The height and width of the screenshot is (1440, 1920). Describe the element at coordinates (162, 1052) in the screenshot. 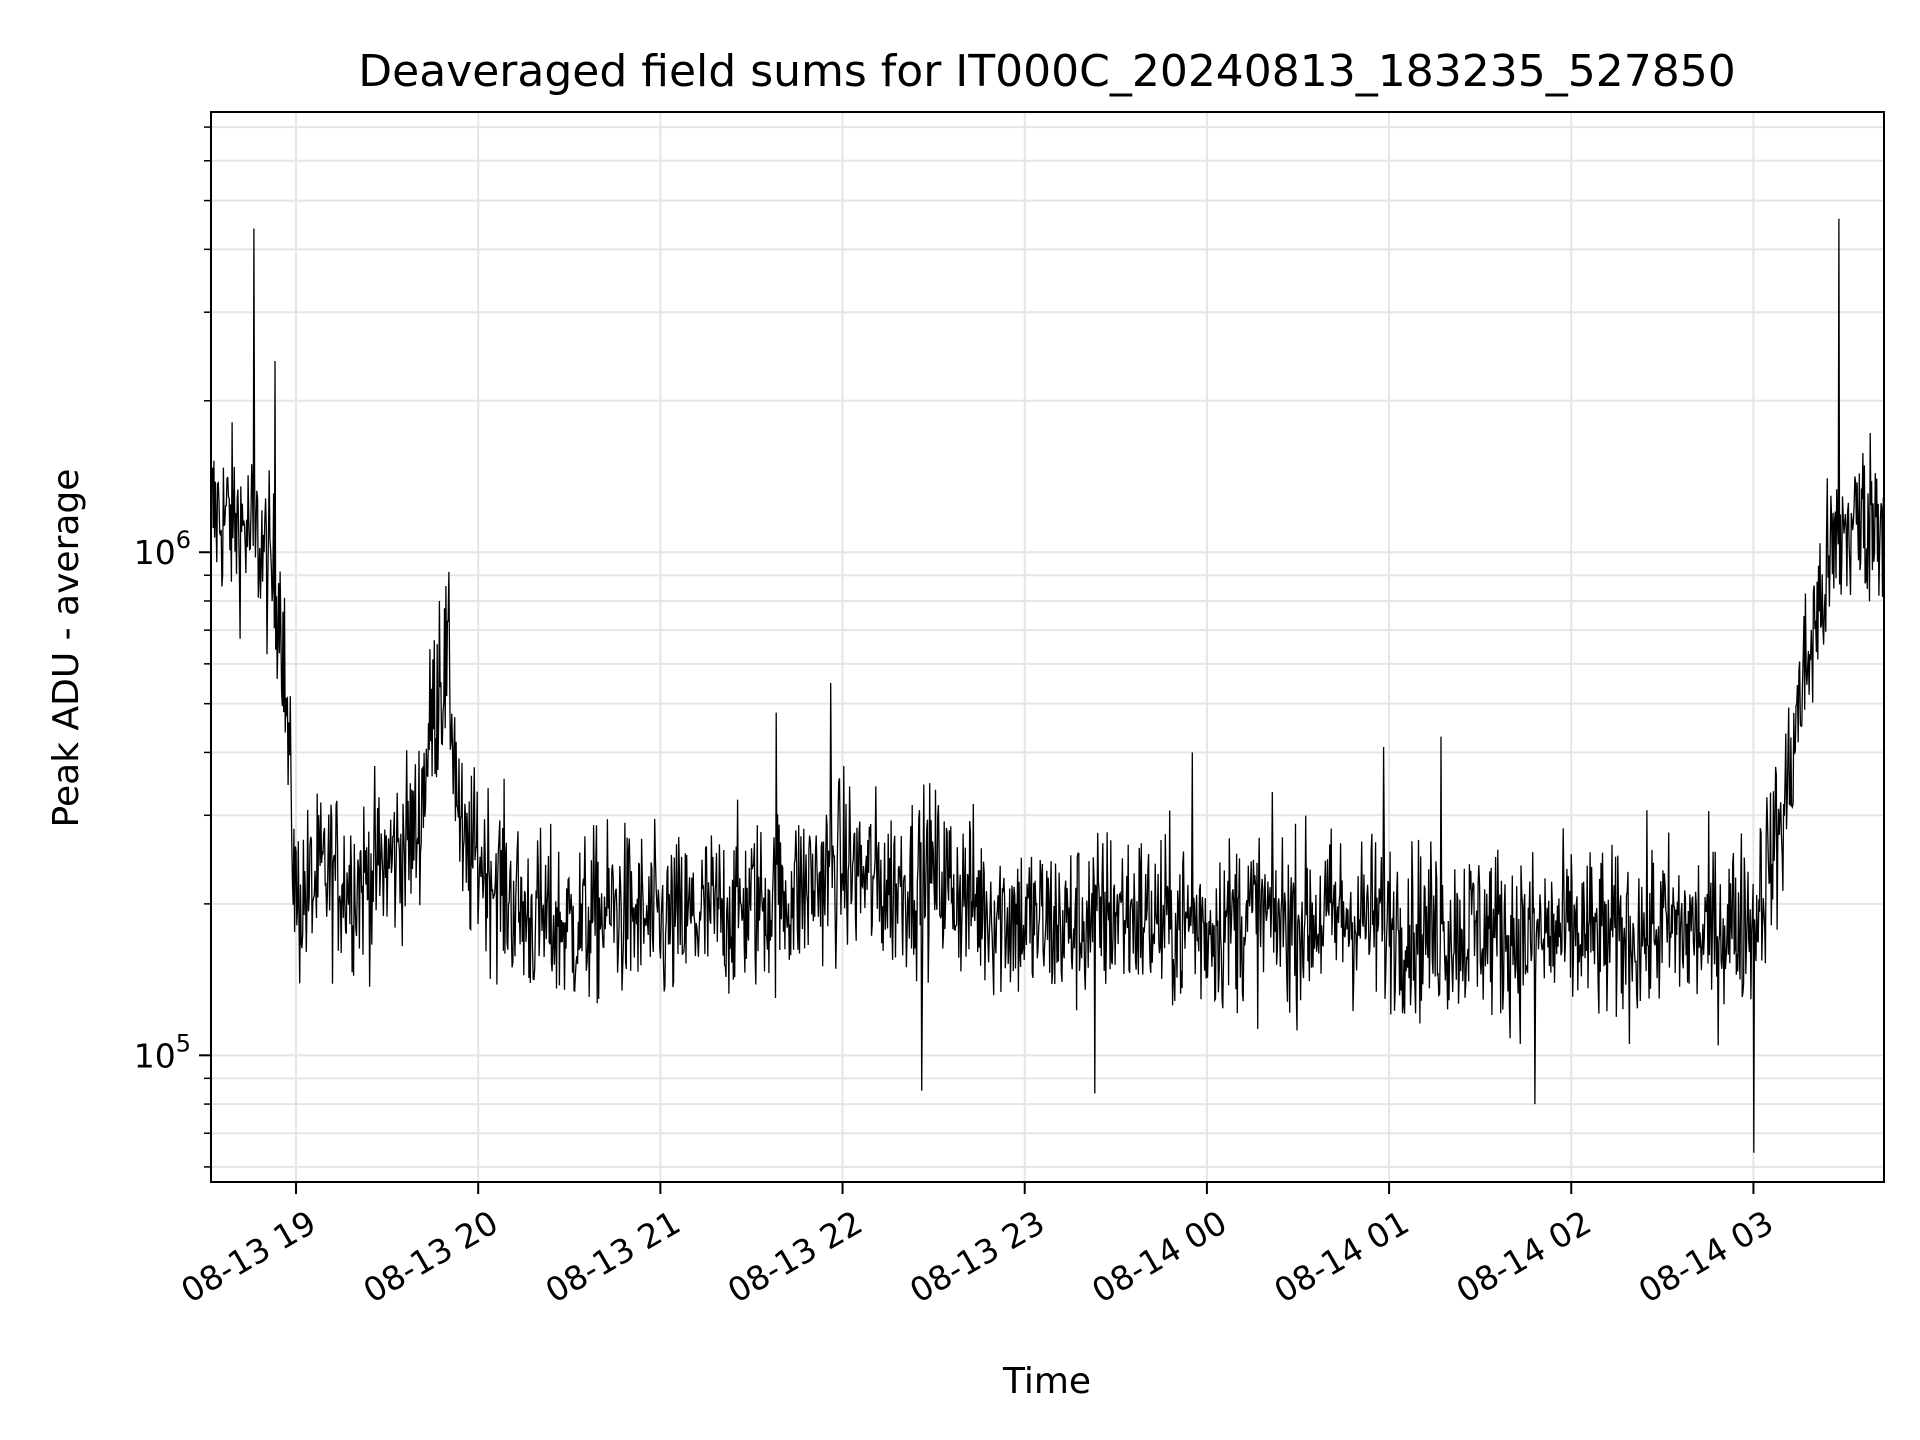

I see `y-tick-label: 10⁵` at that location.